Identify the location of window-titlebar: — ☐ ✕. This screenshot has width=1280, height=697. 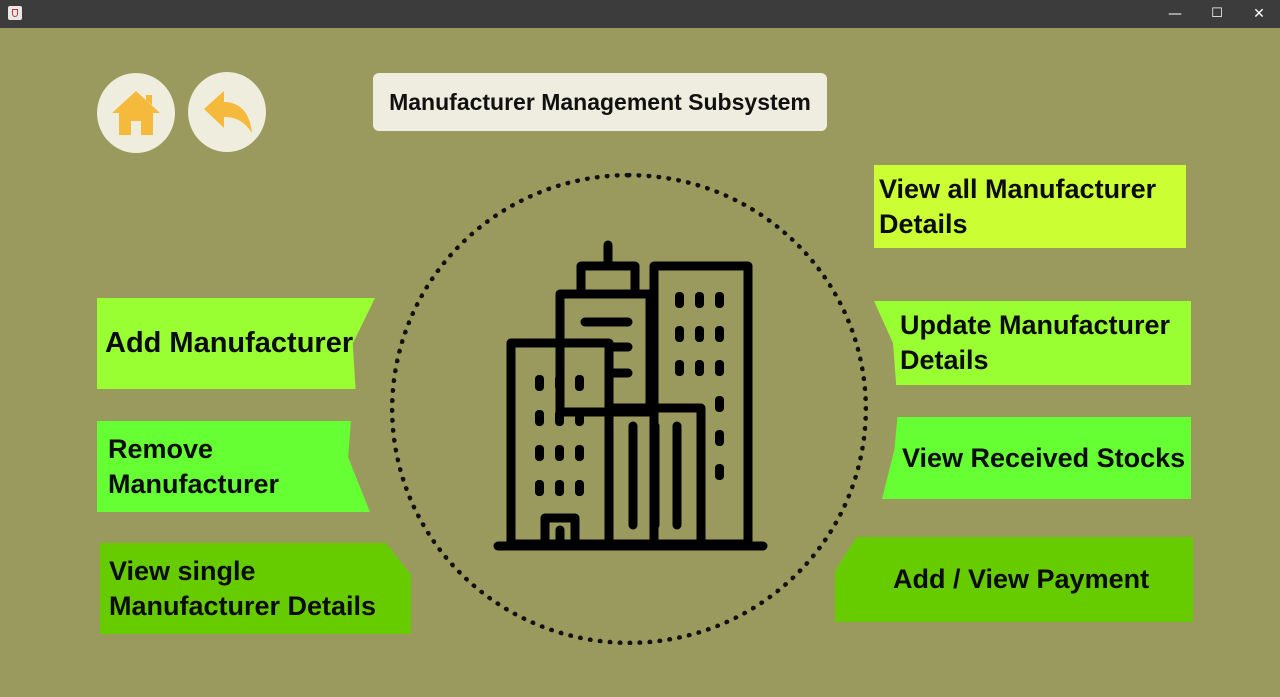
(640, 14).